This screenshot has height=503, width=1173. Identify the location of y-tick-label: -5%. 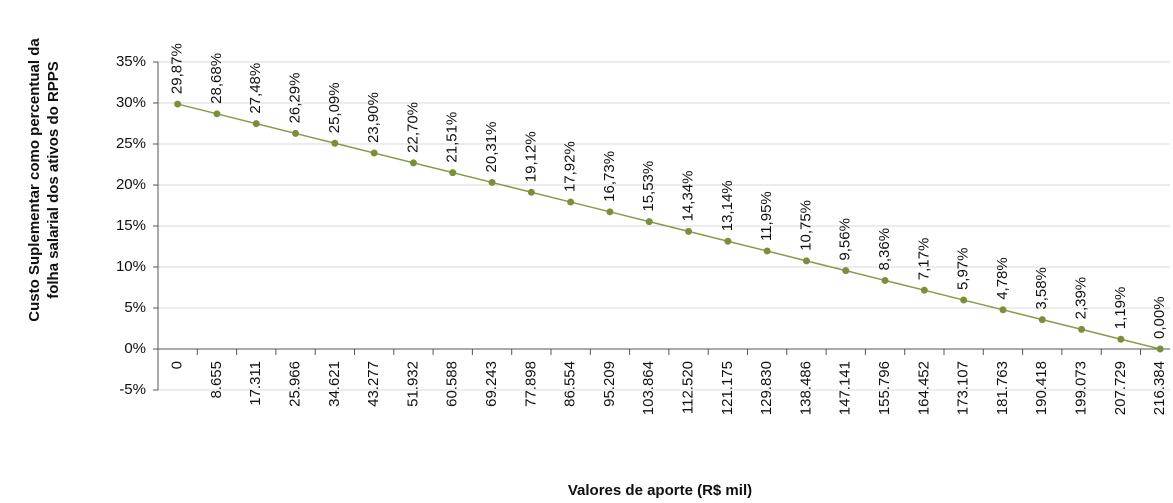
(132, 389).